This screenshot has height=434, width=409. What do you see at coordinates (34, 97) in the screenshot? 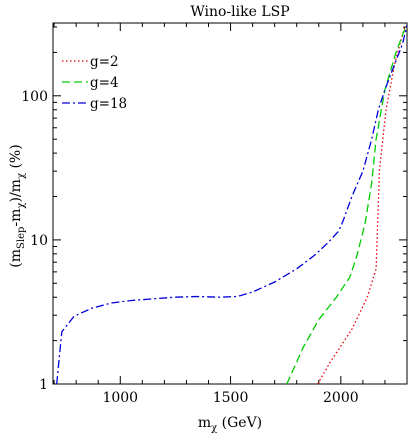
I see `y-tick-label: 100` at bounding box center [34, 97].